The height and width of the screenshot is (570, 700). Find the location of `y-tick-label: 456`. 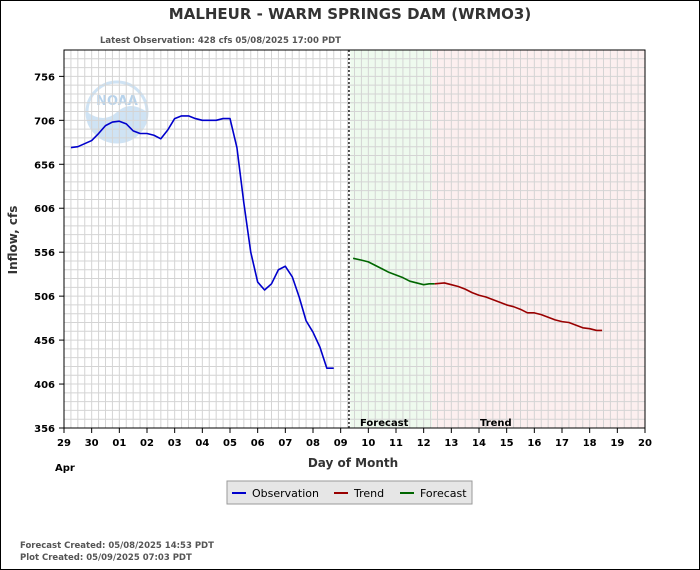

y-tick-label: 456 is located at coordinates (44, 341).